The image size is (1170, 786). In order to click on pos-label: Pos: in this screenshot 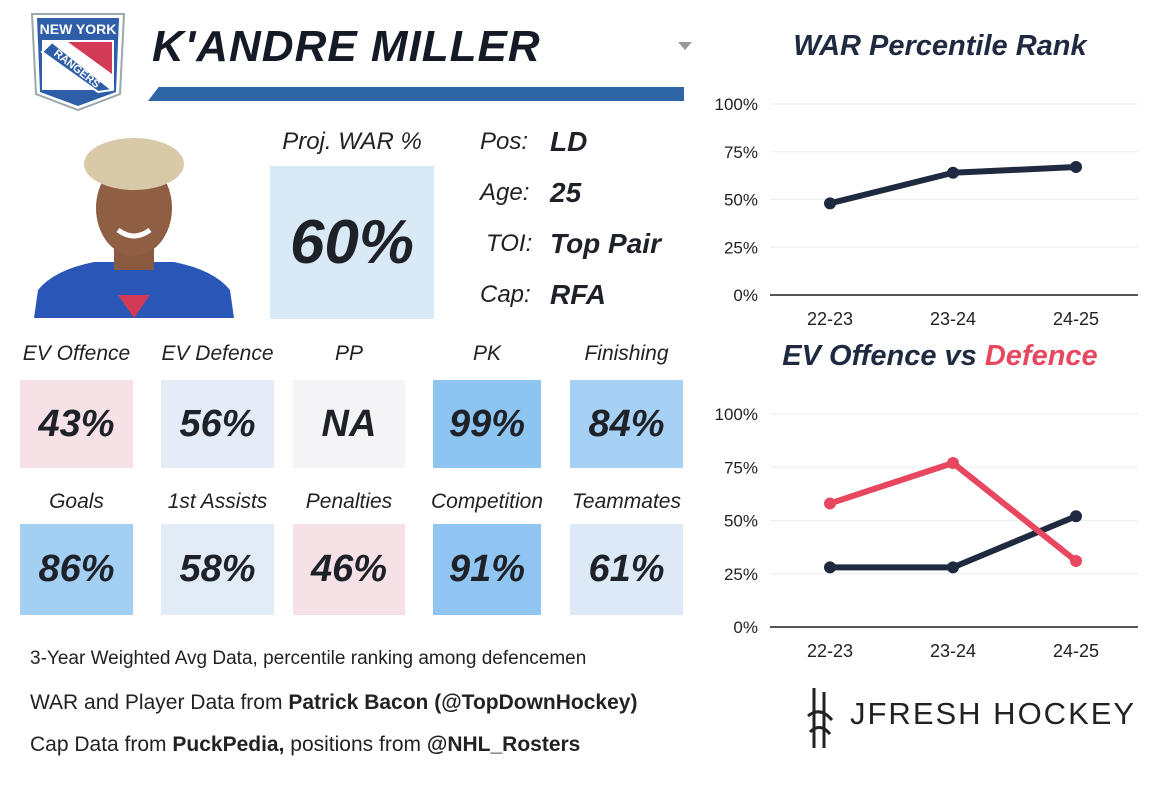, I will do `click(504, 141)`.